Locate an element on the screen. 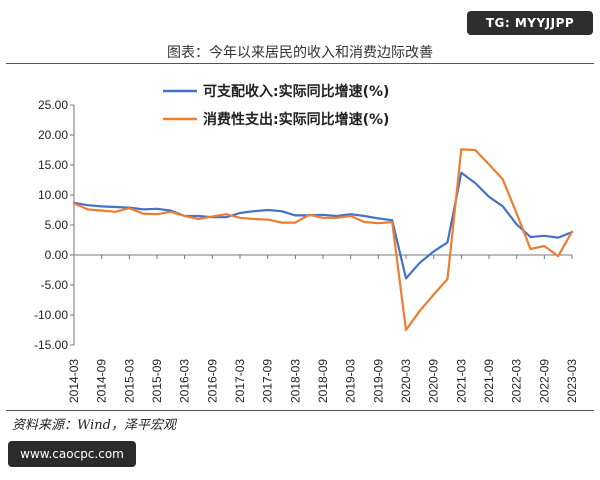 The width and height of the screenshot is (600, 480). x-tick-label: 2021-03 is located at coordinates (461, 381).